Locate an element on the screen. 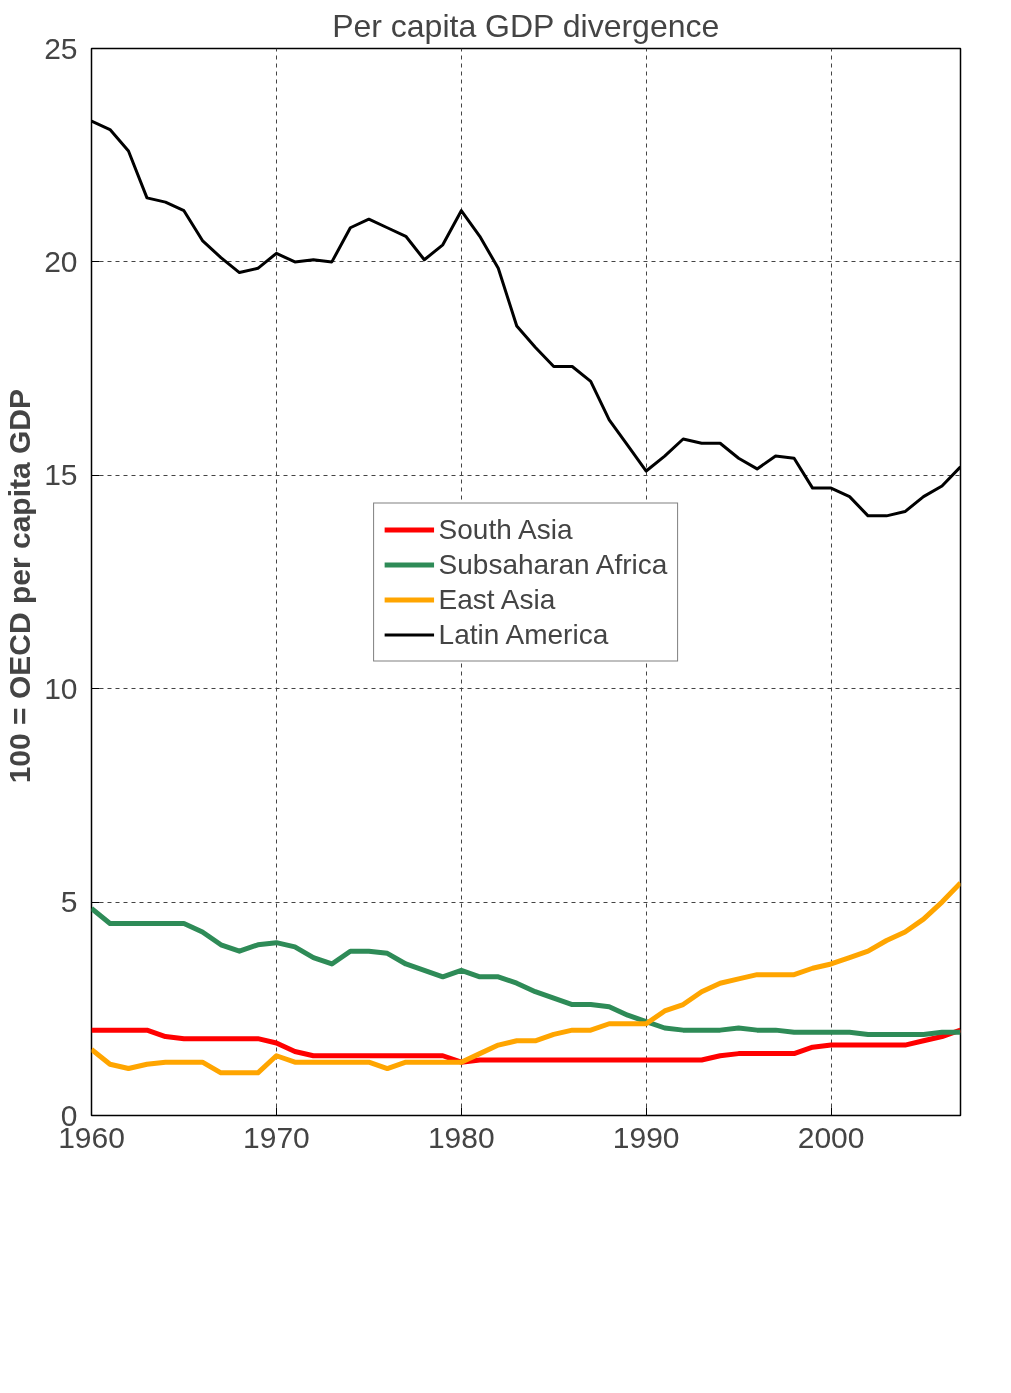  legend-label: Latin America is located at coordinates (523, 634).